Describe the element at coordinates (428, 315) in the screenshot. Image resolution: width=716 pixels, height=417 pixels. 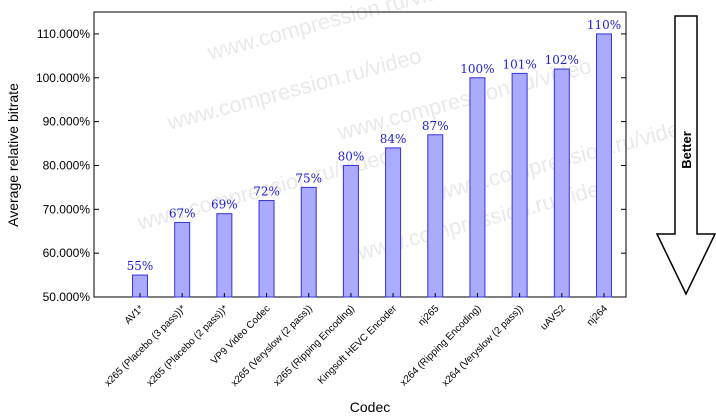
I see `x-tick-label: nj265` at that location.